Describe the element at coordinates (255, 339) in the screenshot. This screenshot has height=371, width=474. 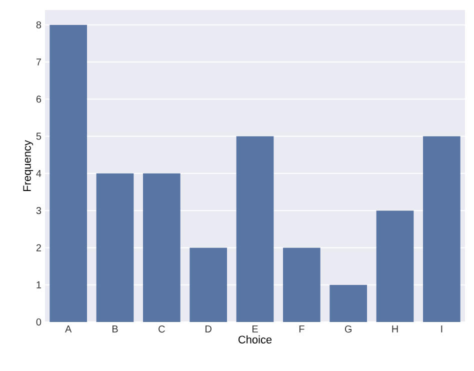
I see `x-axis-title: Choice` at that location.